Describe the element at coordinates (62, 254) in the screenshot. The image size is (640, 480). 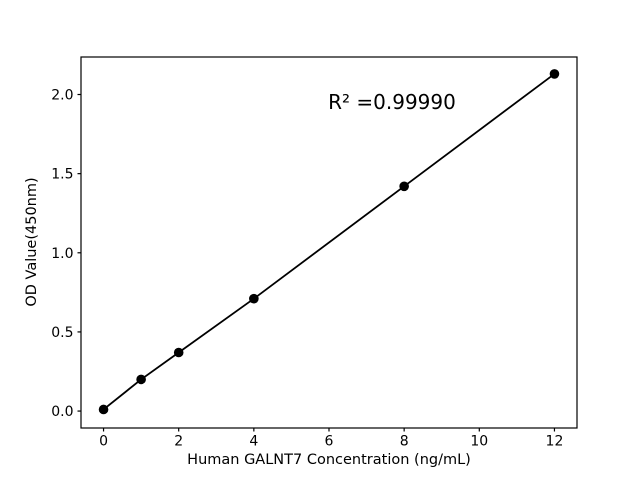
I see `y-tick-label: 1.0` at that location.